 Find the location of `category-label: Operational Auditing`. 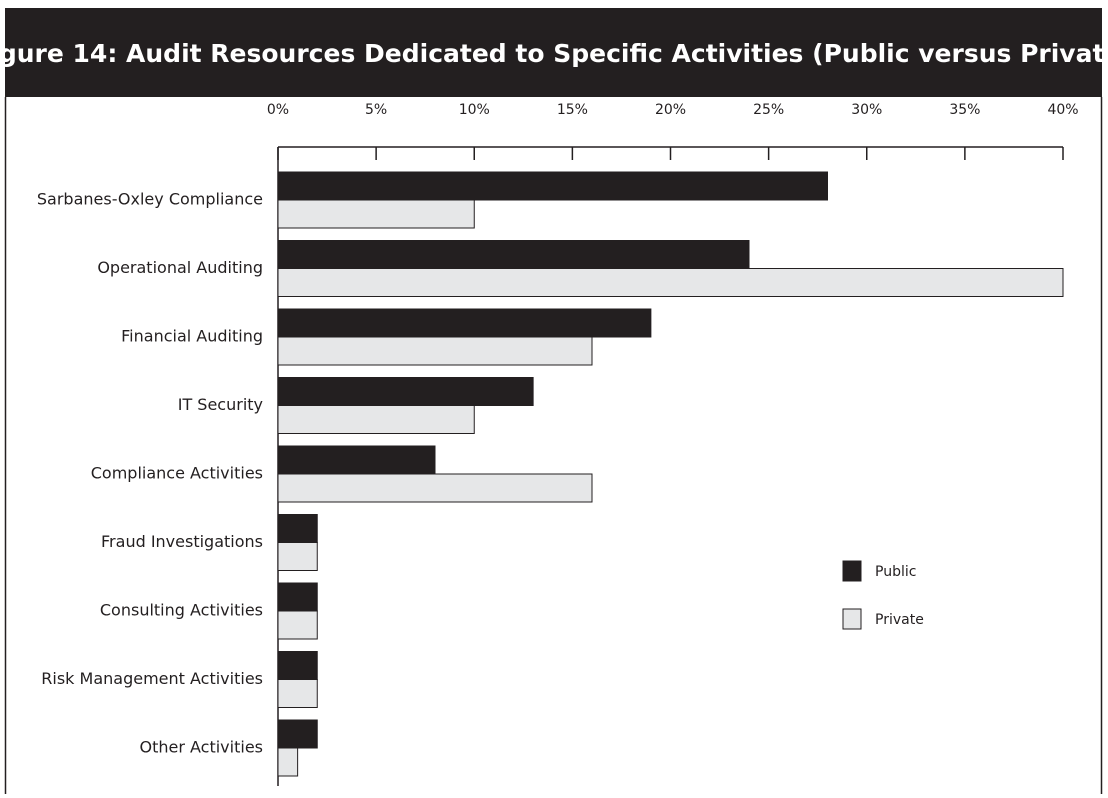

category-label: Operational Auditing is located at coordinates (180, 267).